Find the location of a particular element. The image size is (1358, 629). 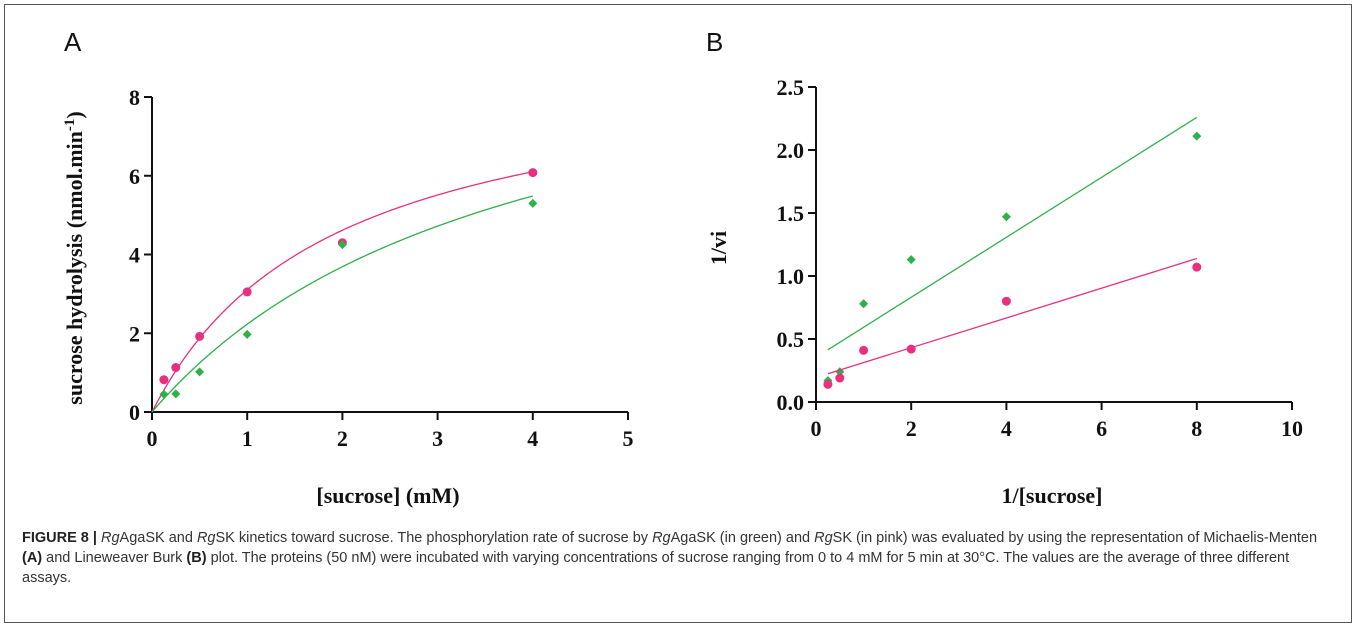

x-tick-label: 1 is located at coordinates (247, 438).